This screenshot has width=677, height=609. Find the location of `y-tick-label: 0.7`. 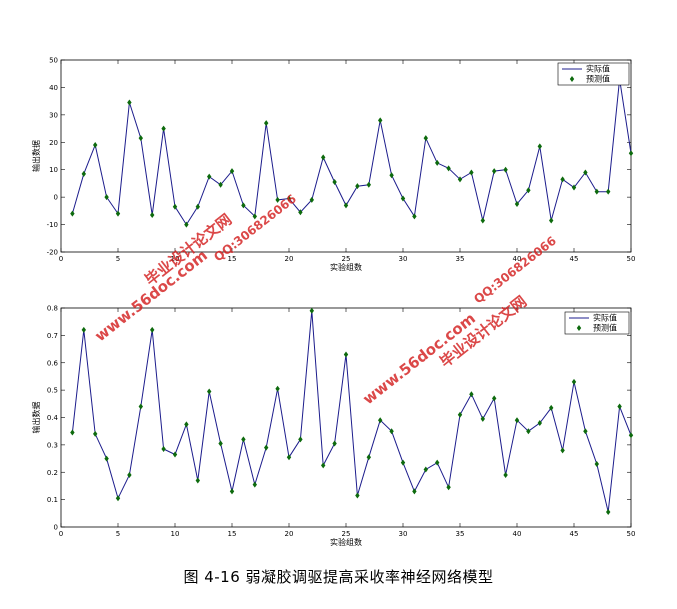

y-tick-label: 0.7 is located at coordinates (52, 336).